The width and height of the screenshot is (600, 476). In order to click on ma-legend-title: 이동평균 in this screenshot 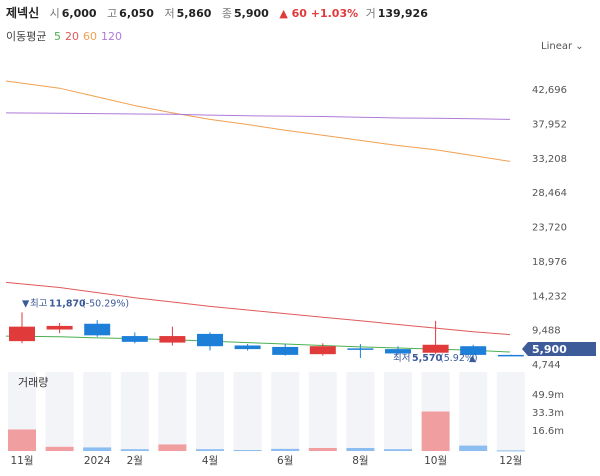, I will do `click(26, 36)`.